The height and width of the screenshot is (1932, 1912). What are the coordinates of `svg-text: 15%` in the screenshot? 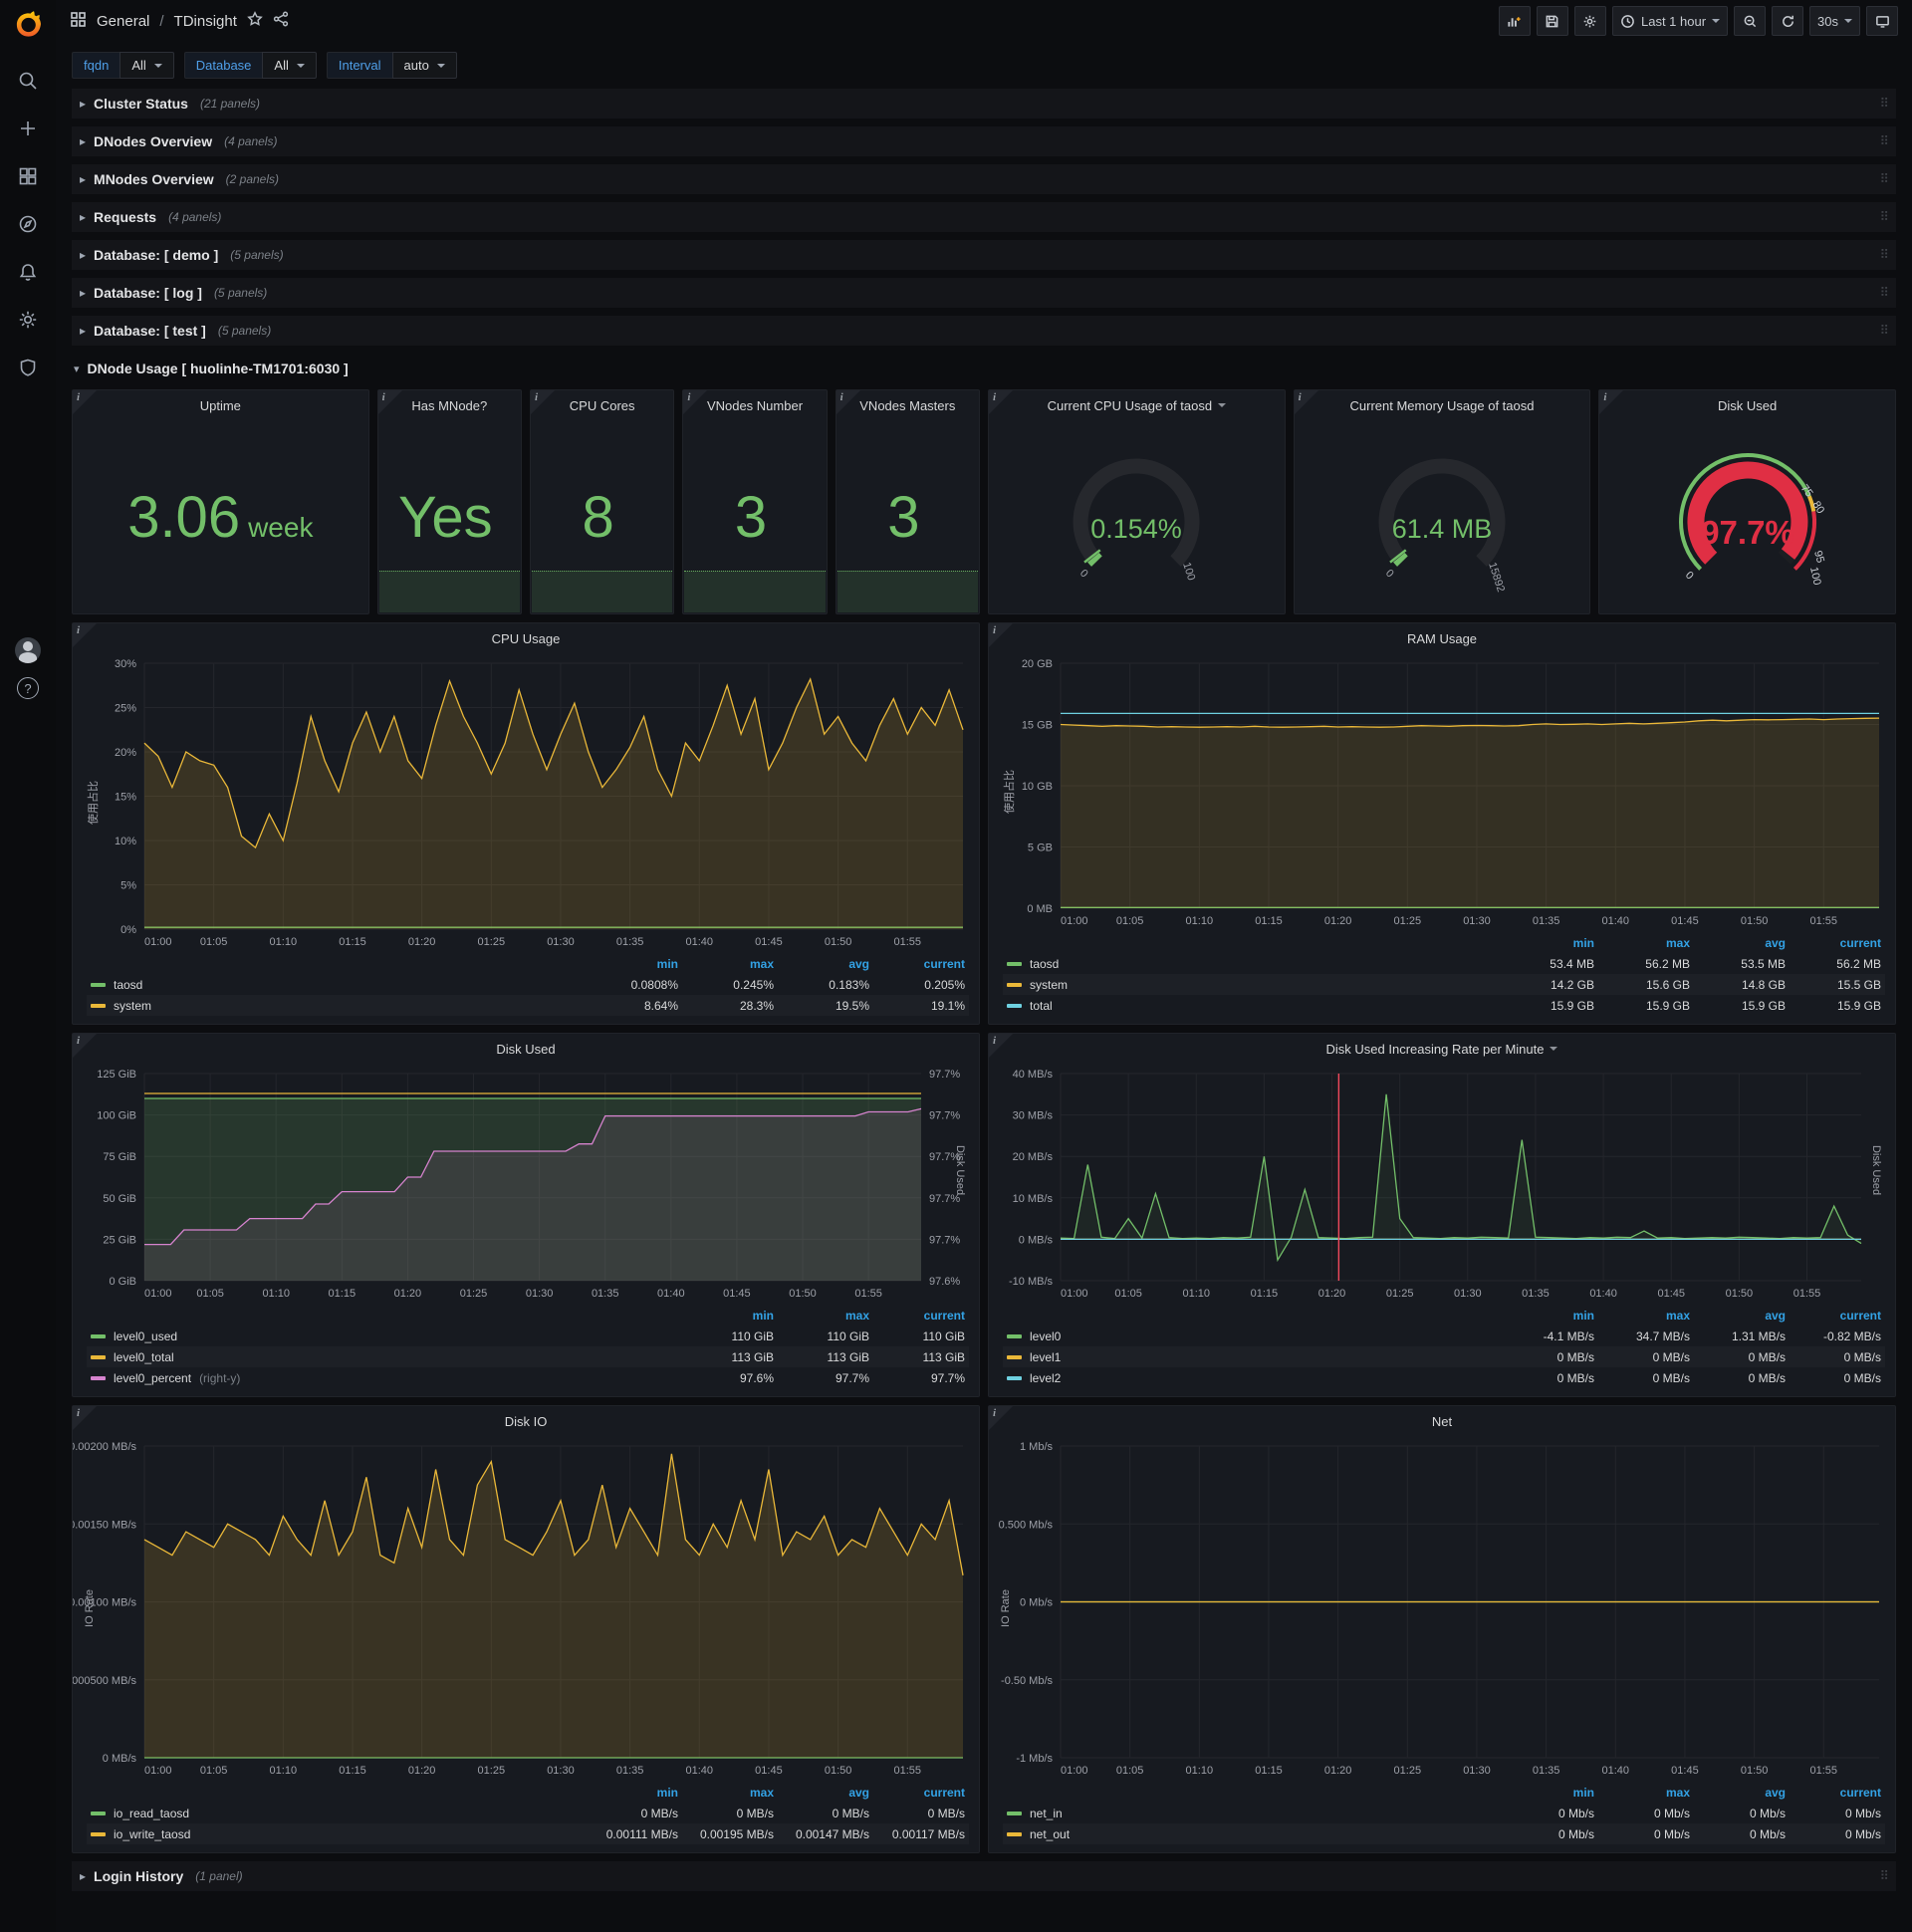 It's located at (125, 798).